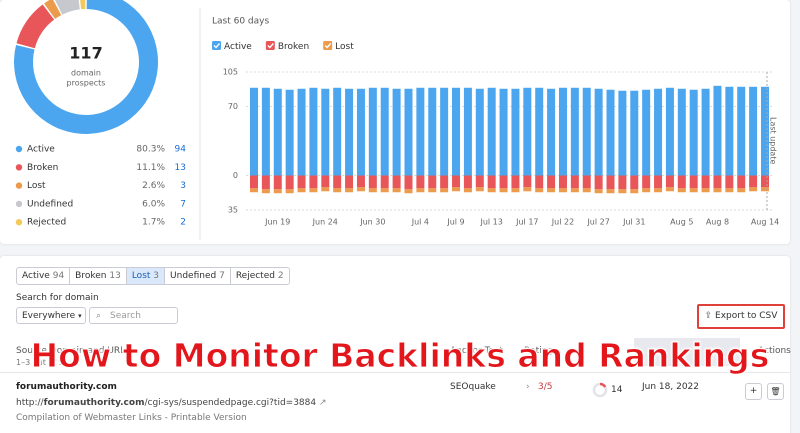  Describe the element at coordinates (260, 276) in the screenshot. I see `status-tab: Rejected 2` at that location.